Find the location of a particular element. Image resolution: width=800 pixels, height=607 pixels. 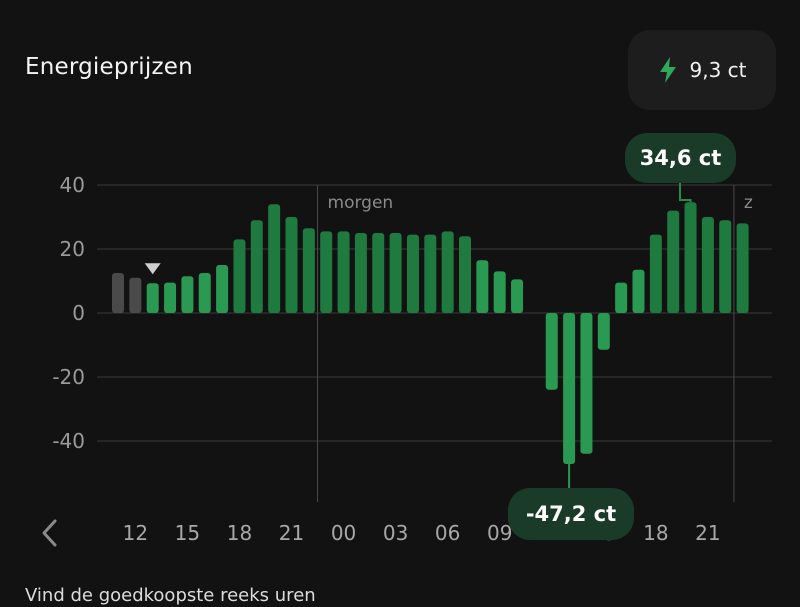

x-tick-label: 03 is located at coordinates (395, 533).